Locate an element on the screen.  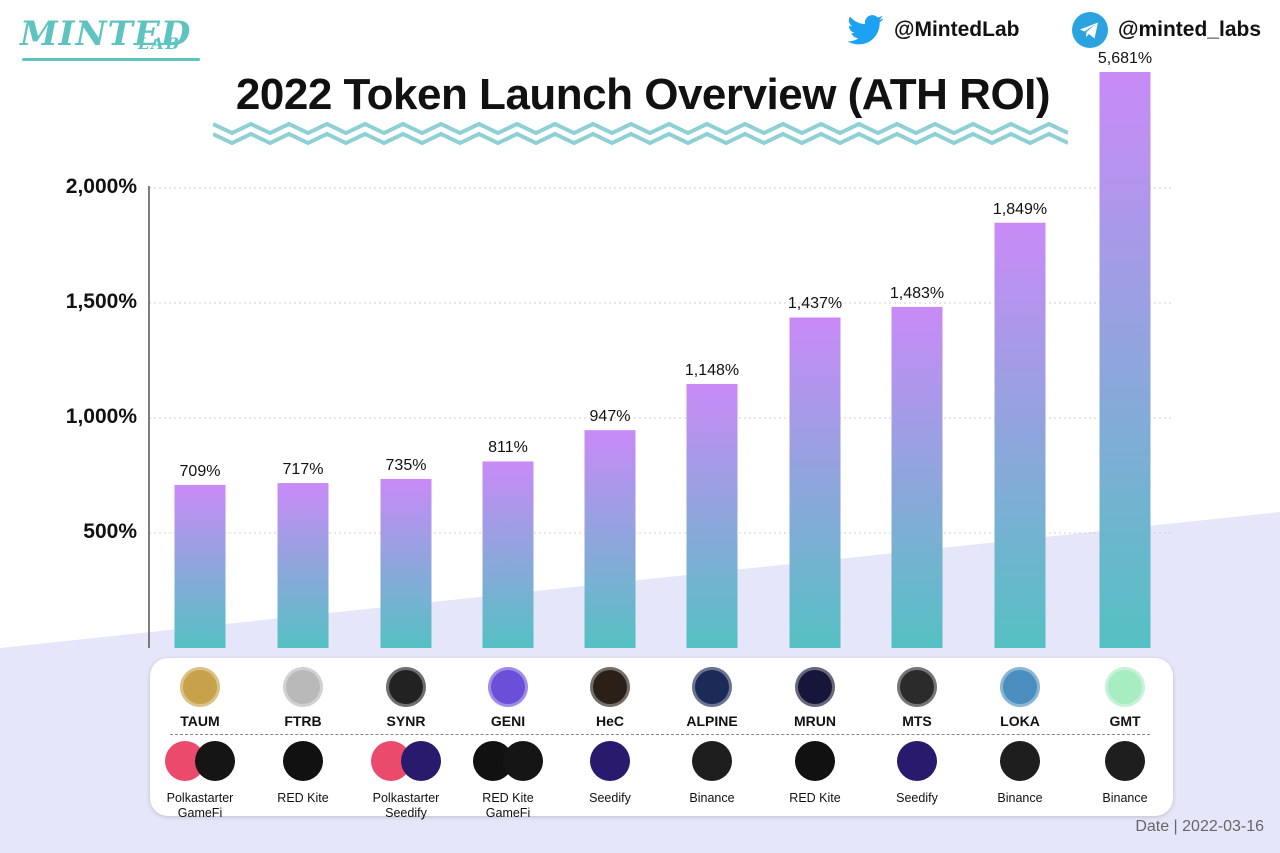
geni-token-icon is located at coordinates (508, 687).